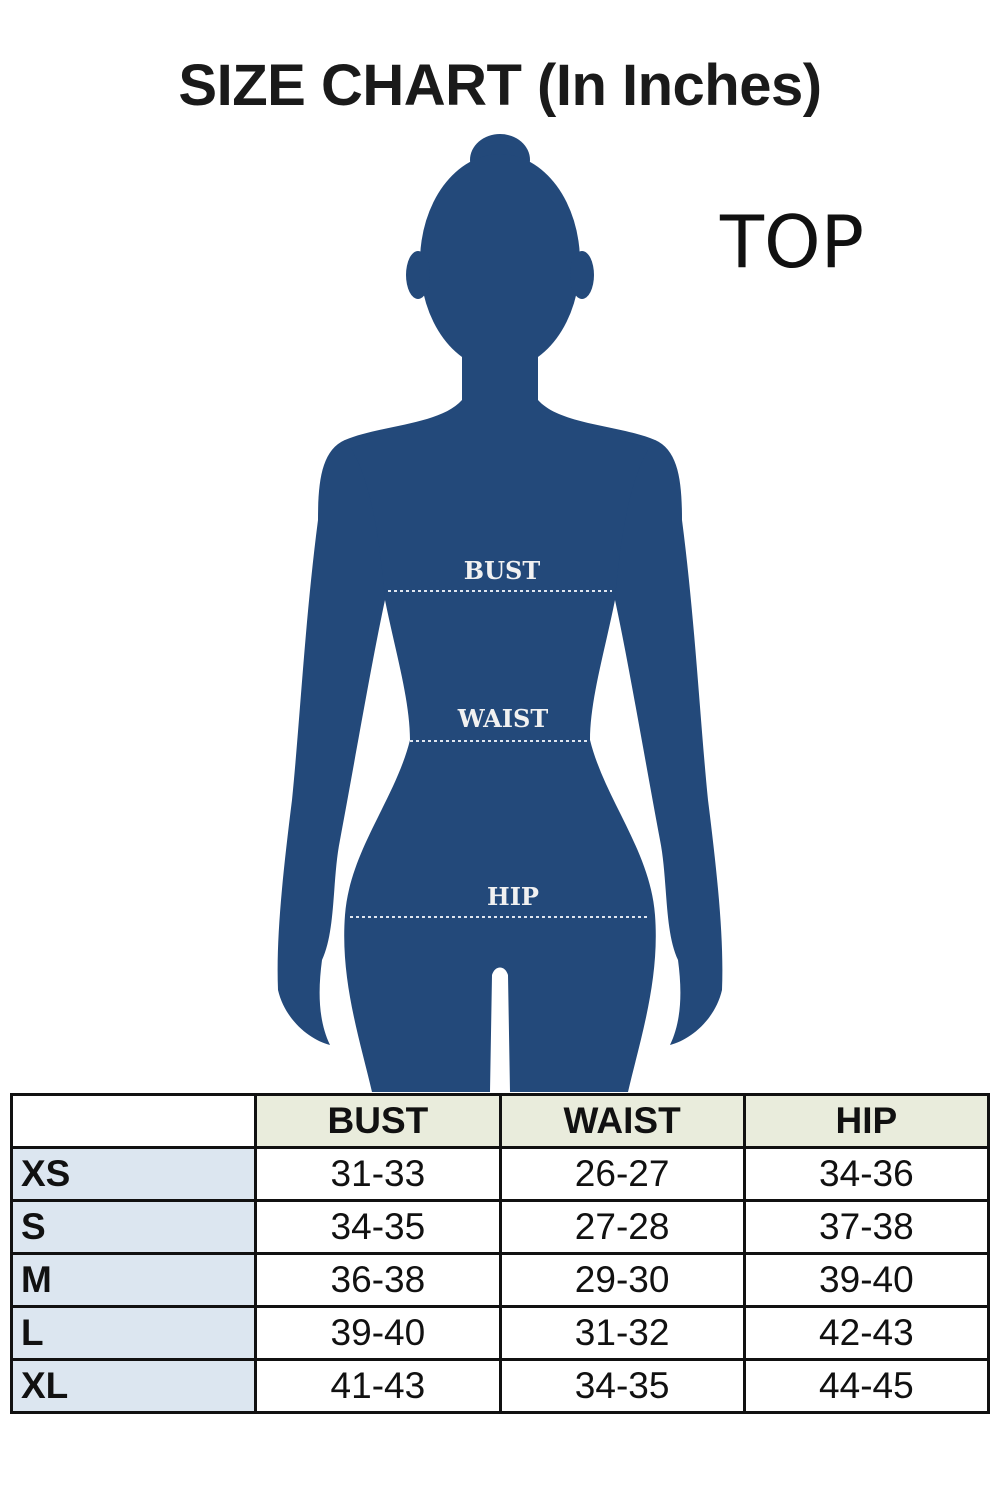 The image size is (1000, 1500). I want to click on waist-cell: 34-35, so click(622, 1386).